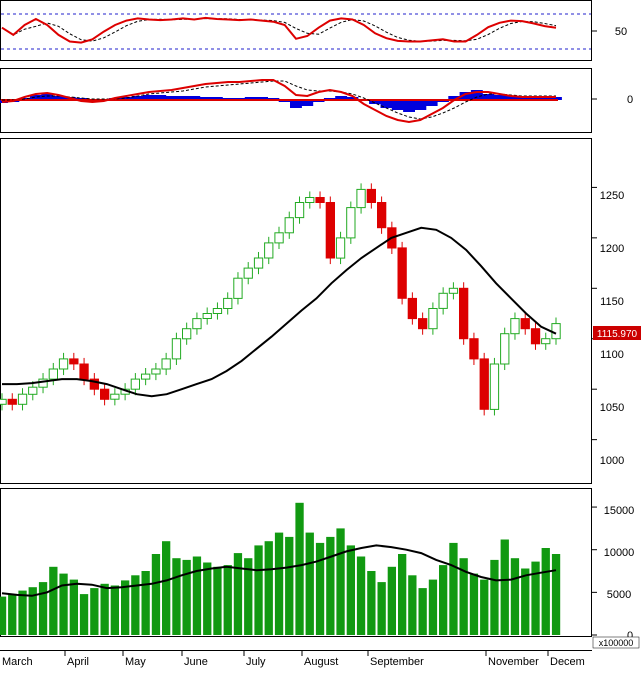  Describe the element at coordinates (612, 461) in the screenshot. I see `price-tick-1000: 1000` at that location.